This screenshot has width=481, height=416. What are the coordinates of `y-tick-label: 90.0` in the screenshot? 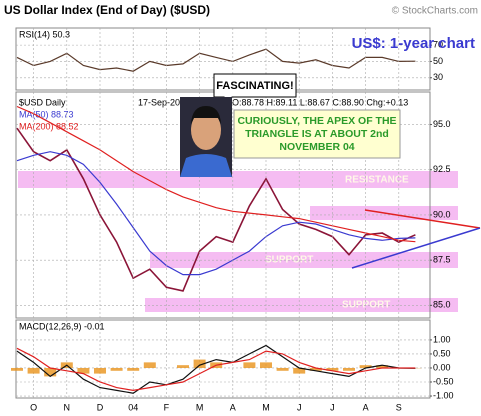 It's located at (442, 214).